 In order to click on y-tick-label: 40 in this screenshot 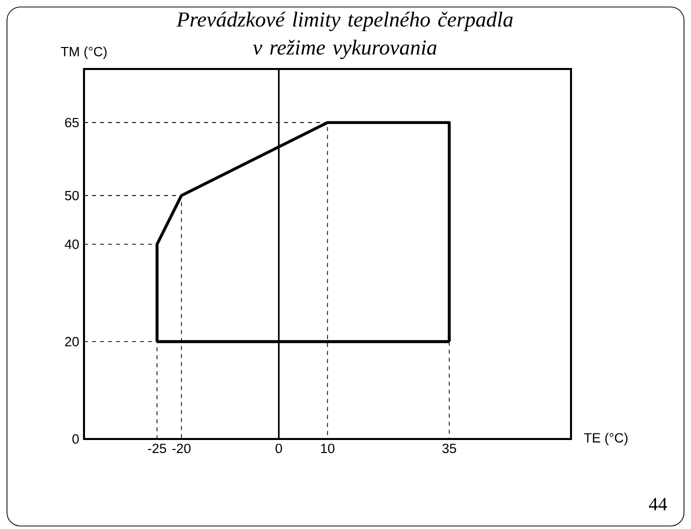, I will do `click(71, 244)`.